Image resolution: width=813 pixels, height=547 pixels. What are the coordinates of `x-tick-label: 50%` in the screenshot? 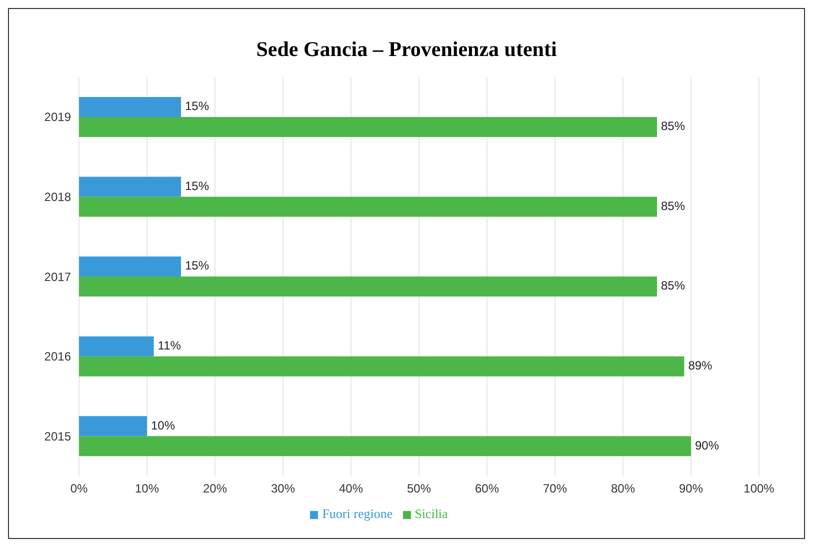 It's located at (419, 489).